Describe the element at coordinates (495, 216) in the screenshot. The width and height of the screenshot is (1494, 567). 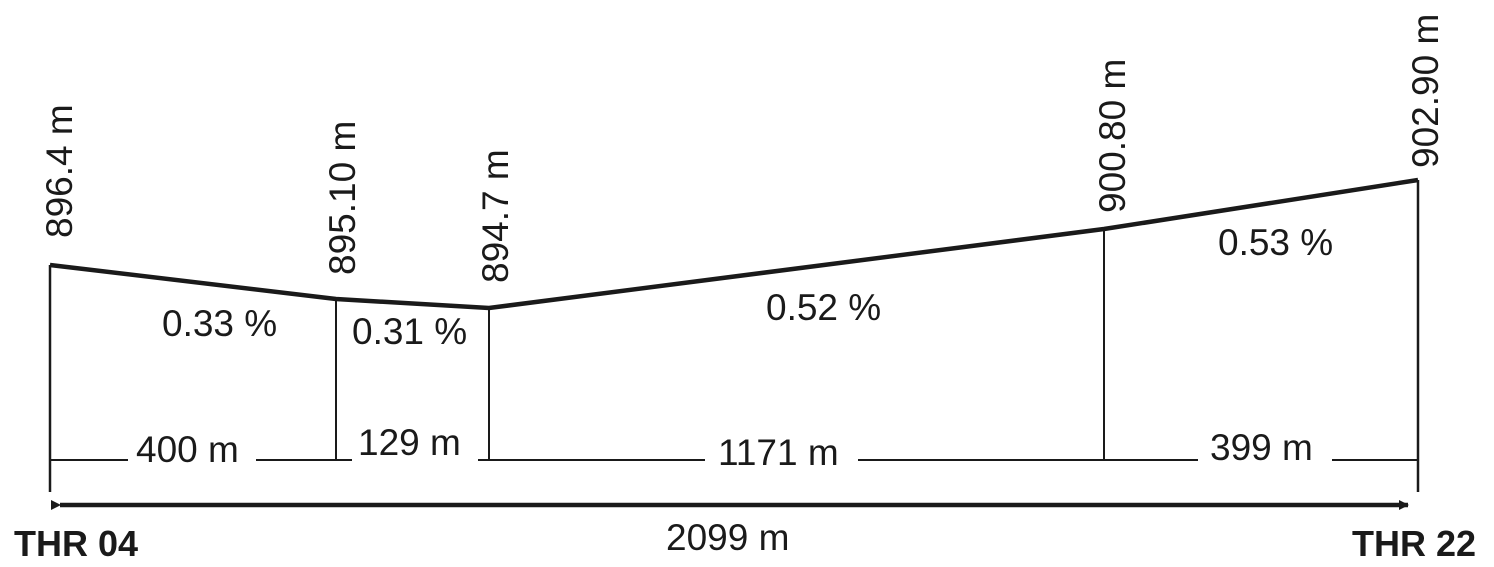
I see `elevation-label: 894.7 m` at that location.